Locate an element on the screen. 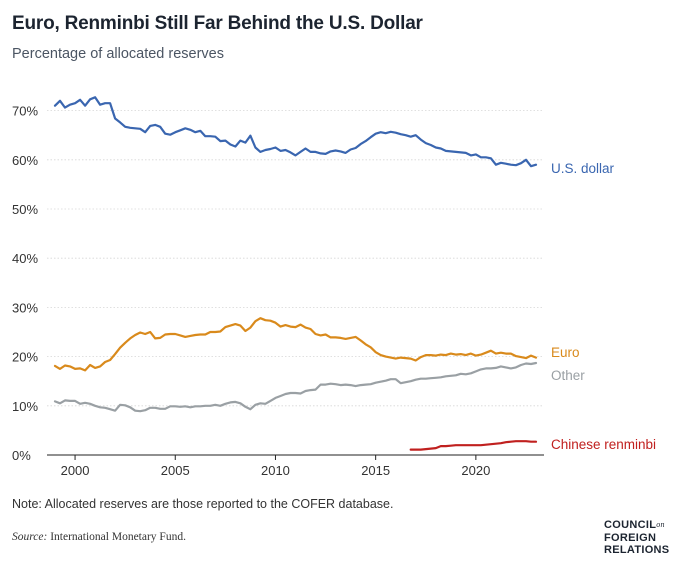 Image resolution: width=685 pixels, height=566 pixels. y-tick-label: 20% is located at coordinates (25, 357).